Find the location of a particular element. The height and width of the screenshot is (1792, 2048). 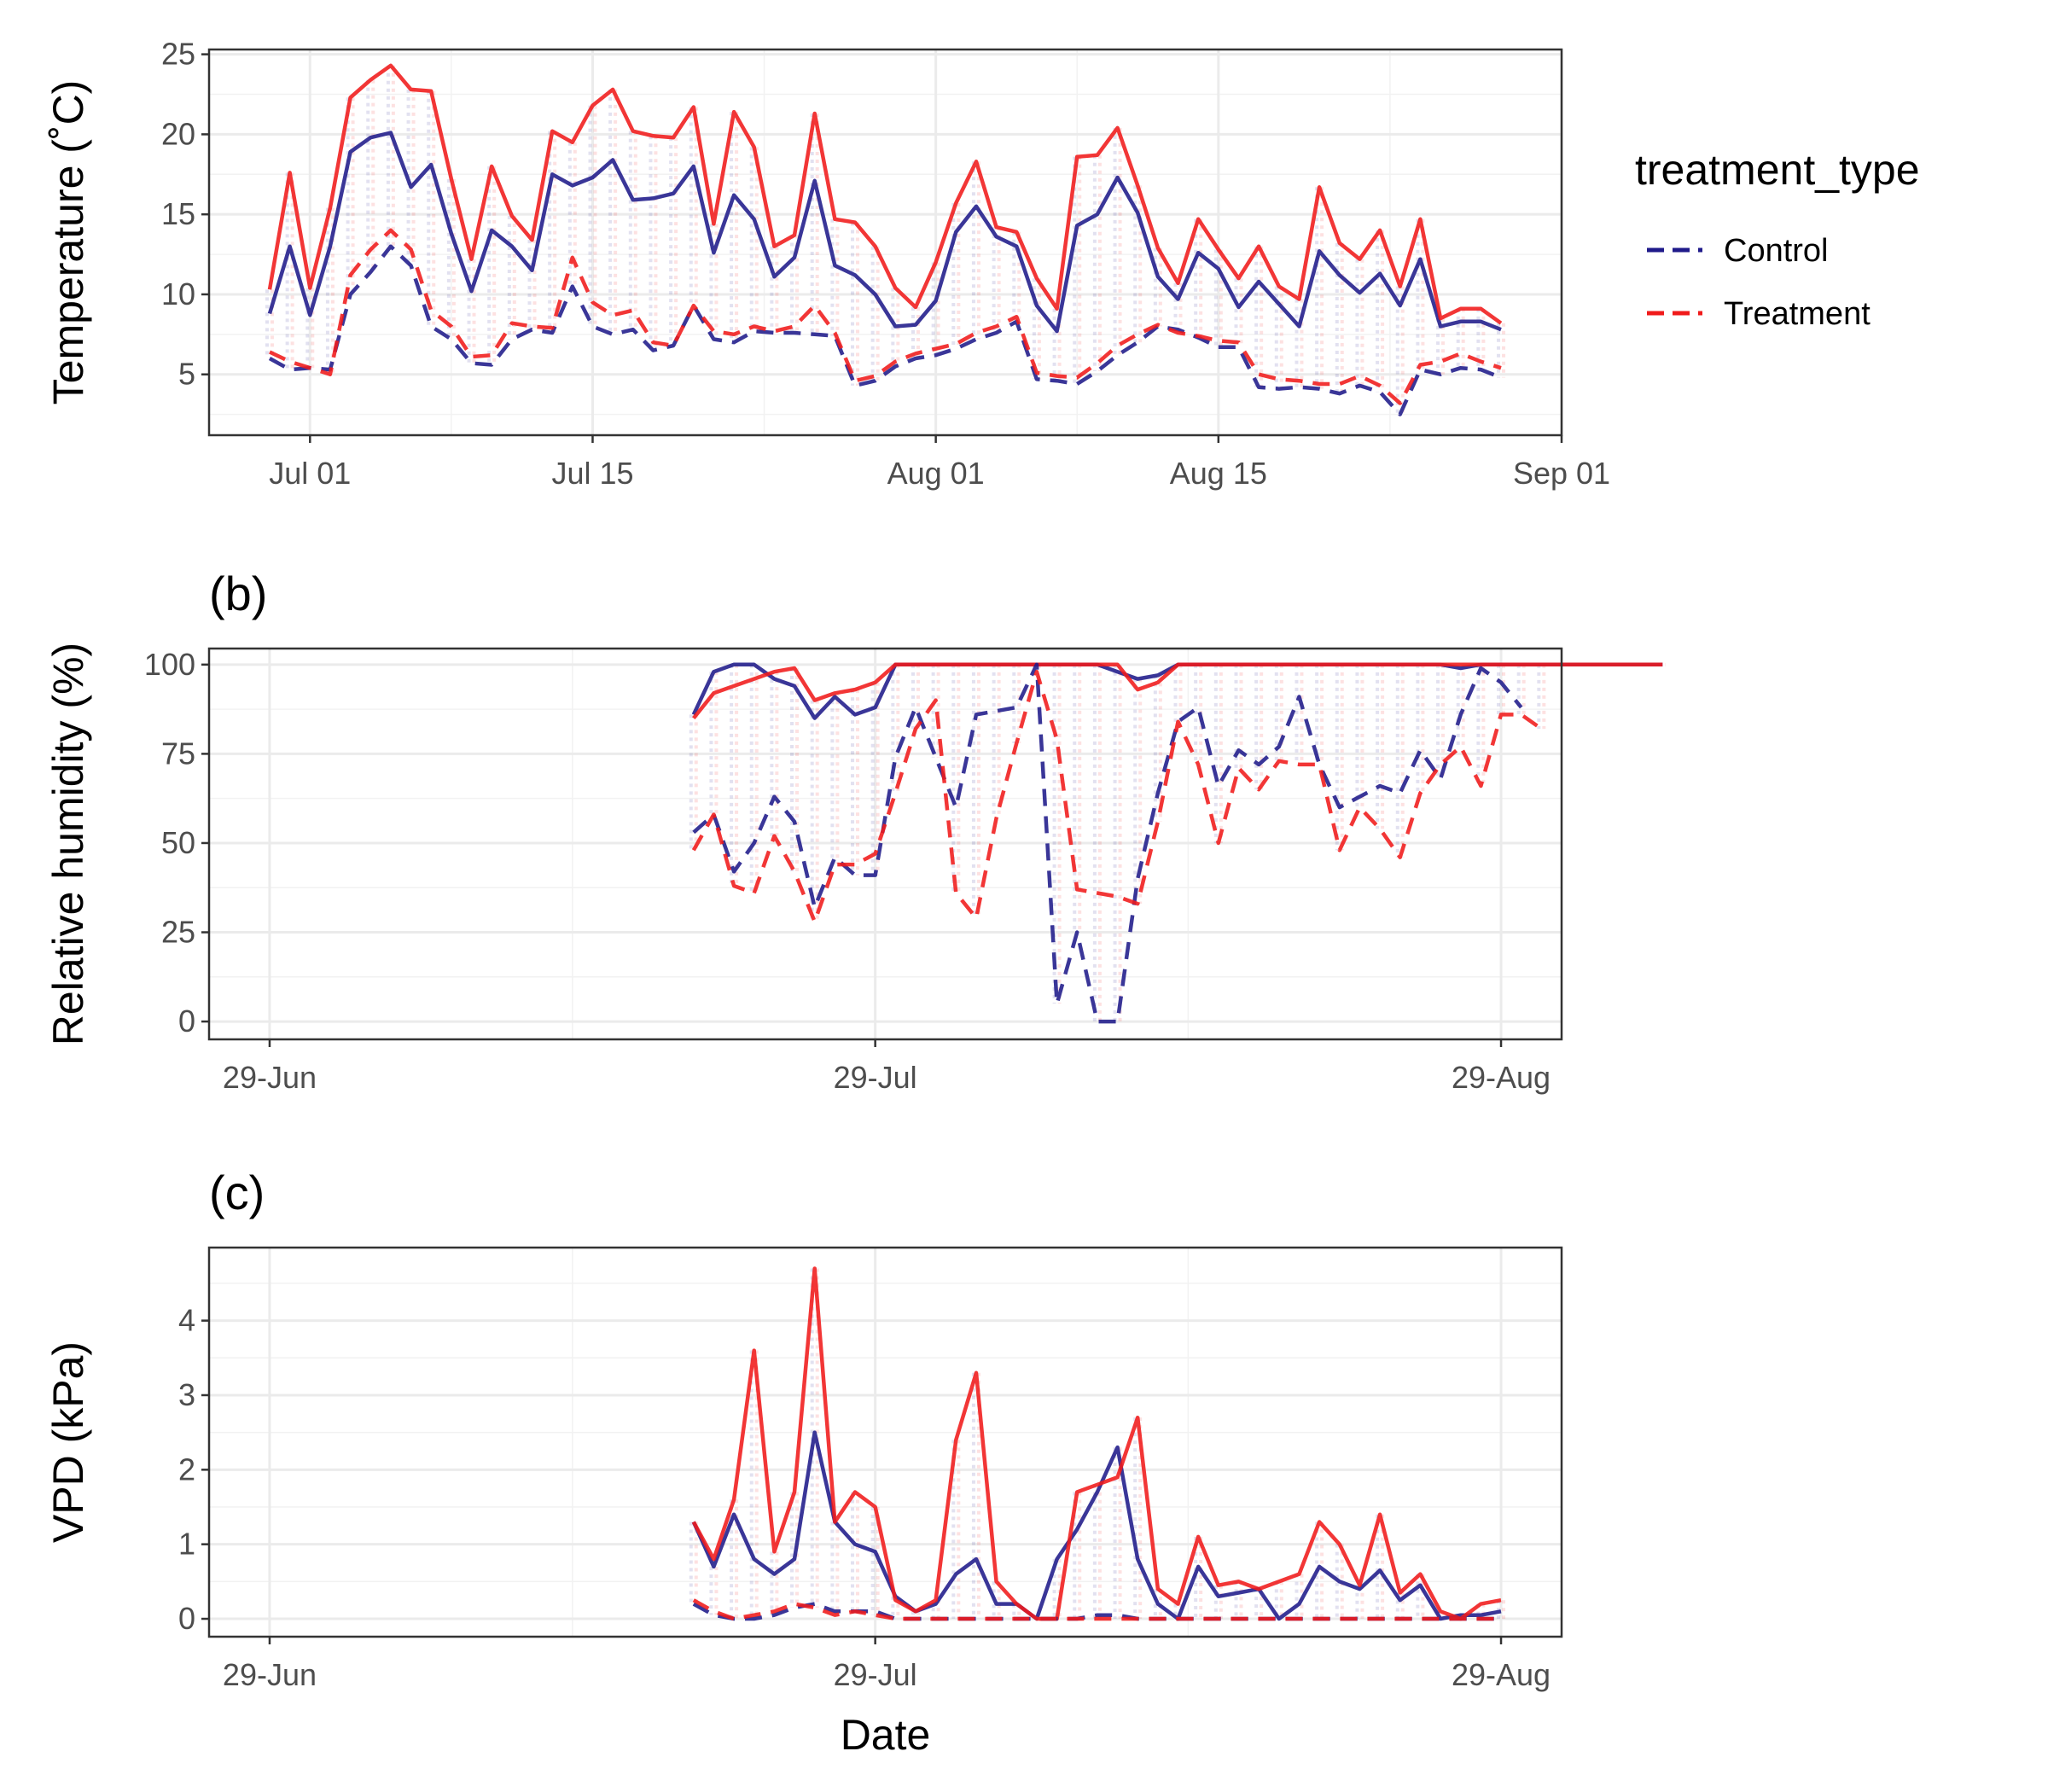

vpd-x-tick-label: 29-Aug is located at coordinates (1501, 1674).